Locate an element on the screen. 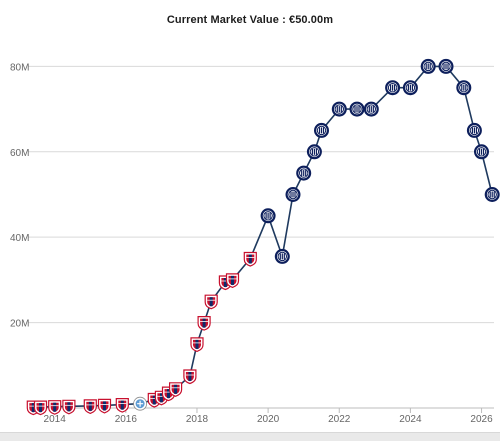  x-tick-label: 2026 is located at coordinates (481, 419).